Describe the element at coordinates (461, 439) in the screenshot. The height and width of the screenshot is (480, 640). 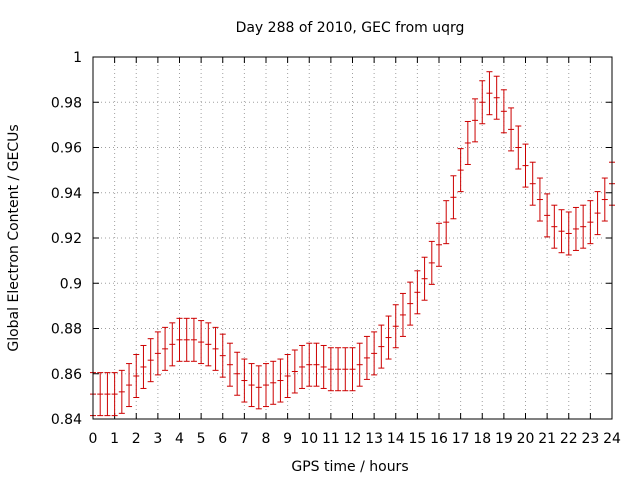
I see `x-tick-label: 17` at that location.